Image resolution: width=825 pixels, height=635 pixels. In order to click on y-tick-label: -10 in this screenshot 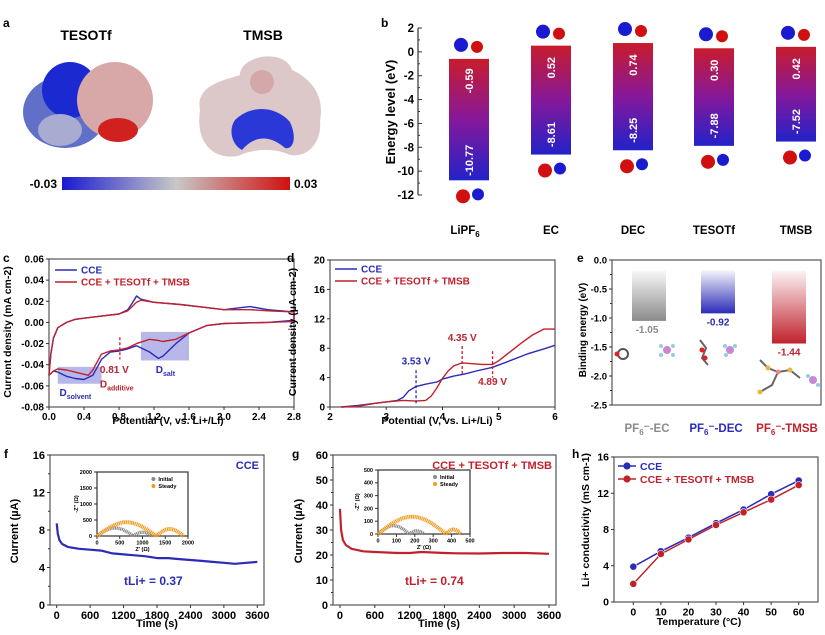, I will do `click(405, 172)`.